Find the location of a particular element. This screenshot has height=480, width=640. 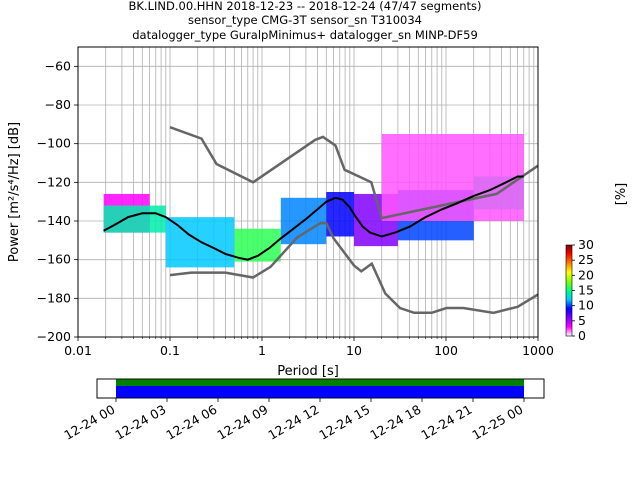

timeline-tick-label: 12-25 00 is located at coordinates (497, 422).